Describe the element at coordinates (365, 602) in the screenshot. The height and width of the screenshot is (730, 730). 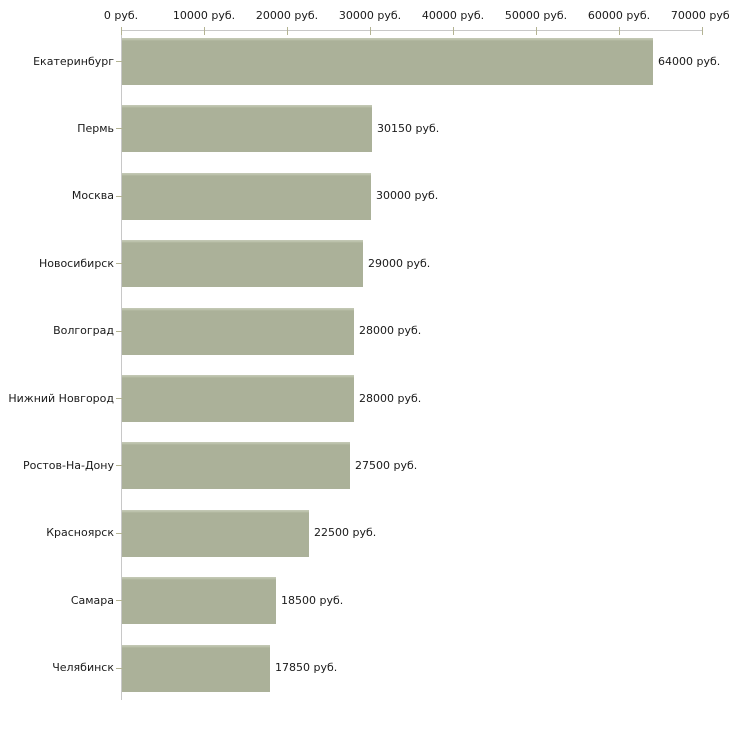
I see `bar-row: Самара 18500 руб.` at that location.